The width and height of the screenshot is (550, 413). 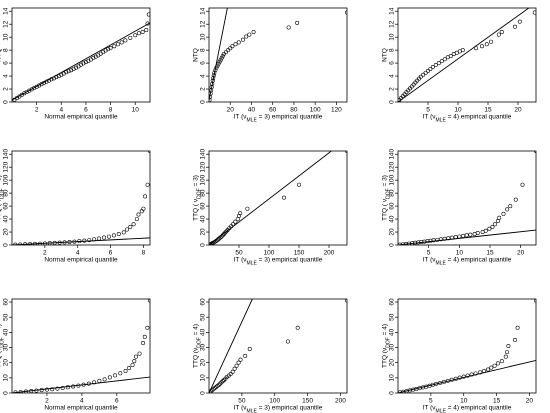 What do you see at coordinates (1, 55) in the screenshot?
I see `y-axis-label: NTQ` at bounding box center [1, 55].